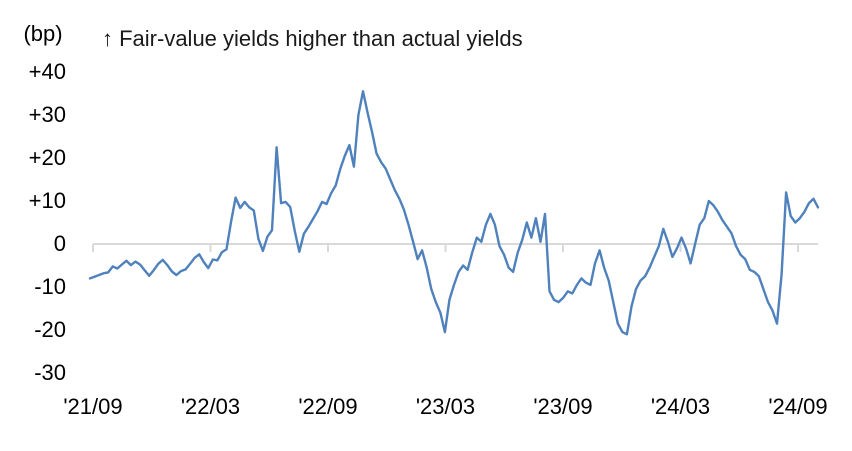  Describe the element at coordinates (47, 71) in the screenshot. I see `y-tick-label: +40` at that location.